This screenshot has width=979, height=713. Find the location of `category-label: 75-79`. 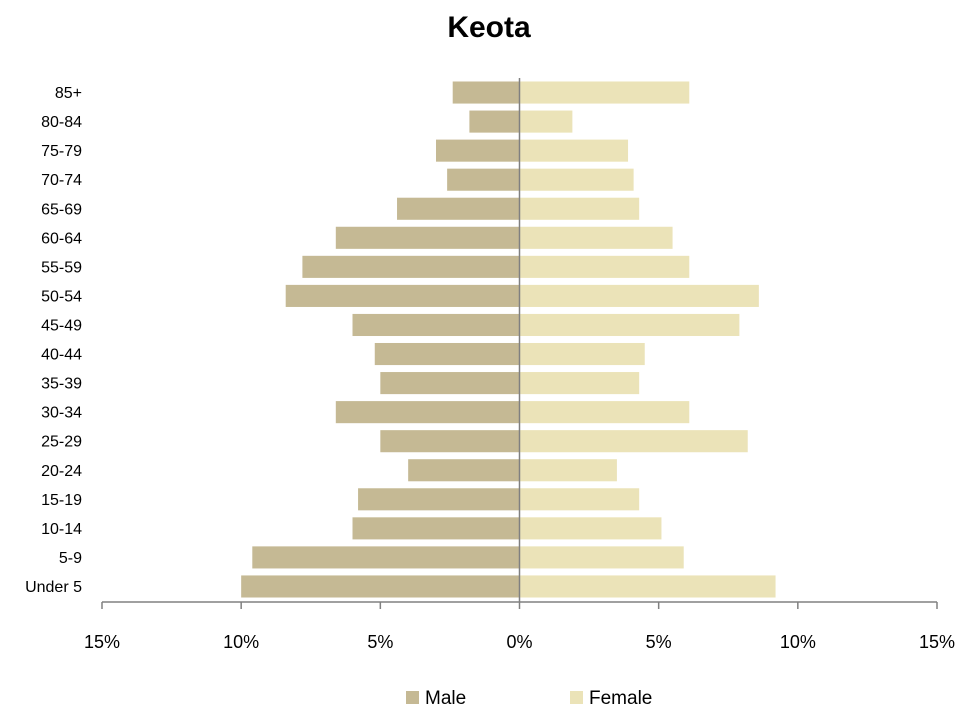

category-label: 75-79 is located at coordinates (61, 151).